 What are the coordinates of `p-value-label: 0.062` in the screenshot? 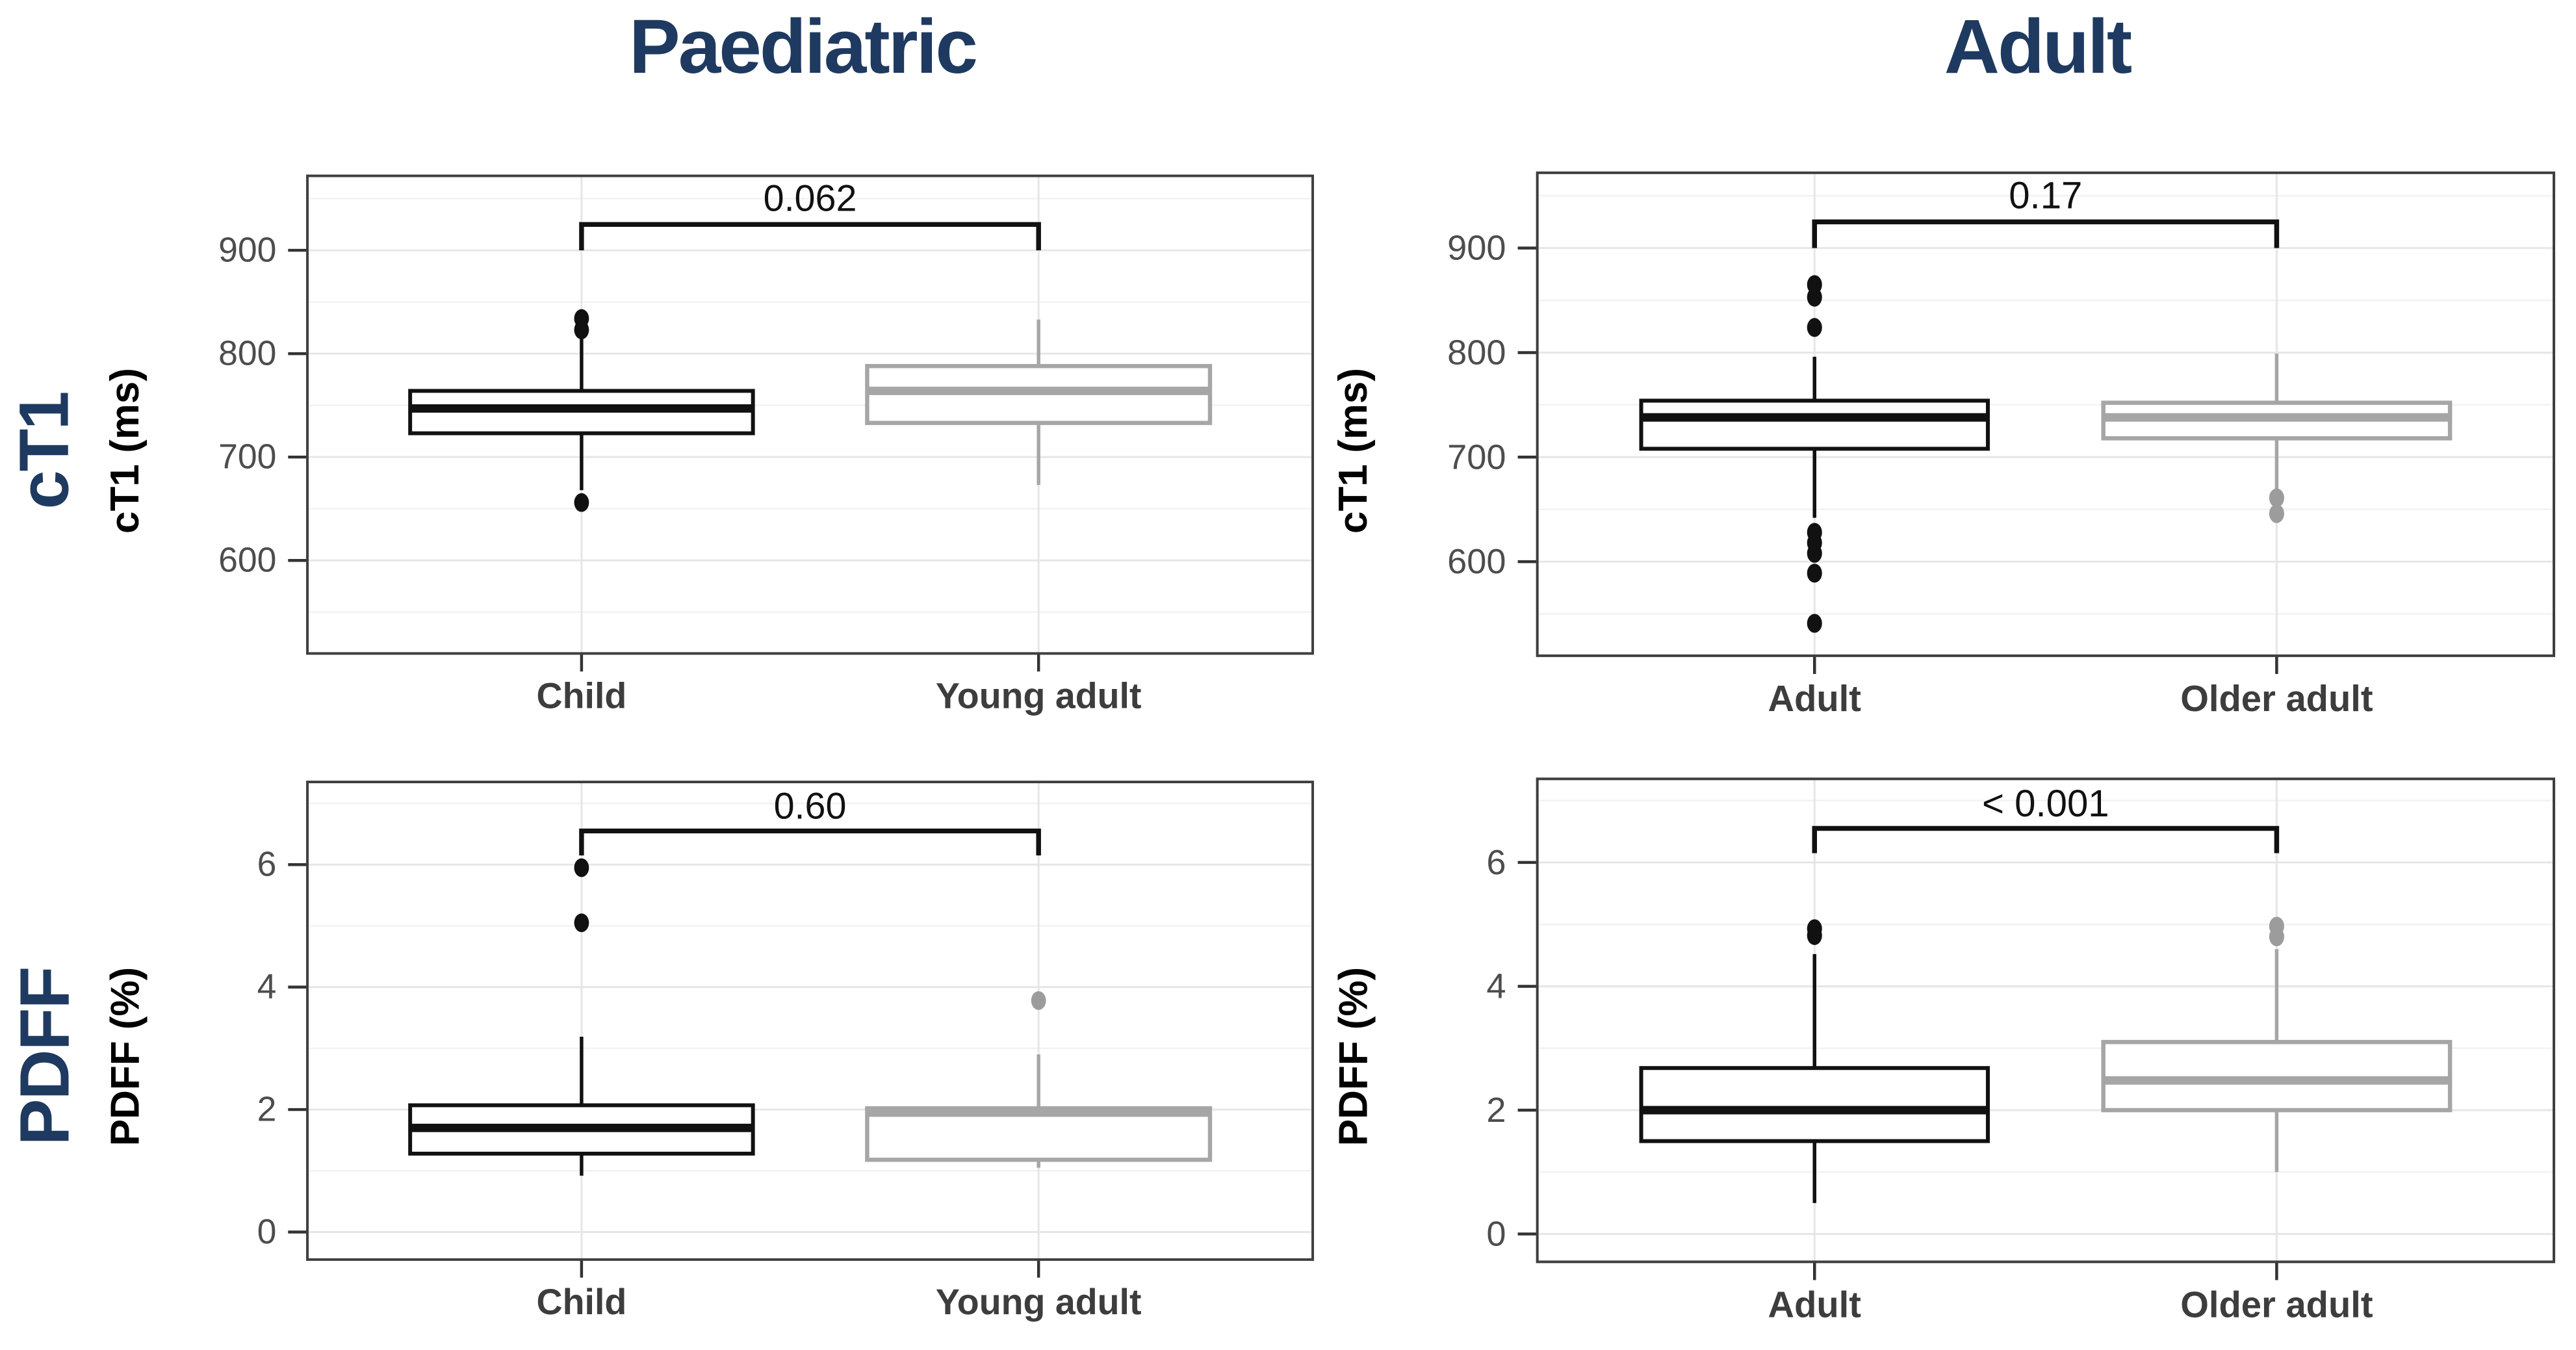 It's located at (810, 199).